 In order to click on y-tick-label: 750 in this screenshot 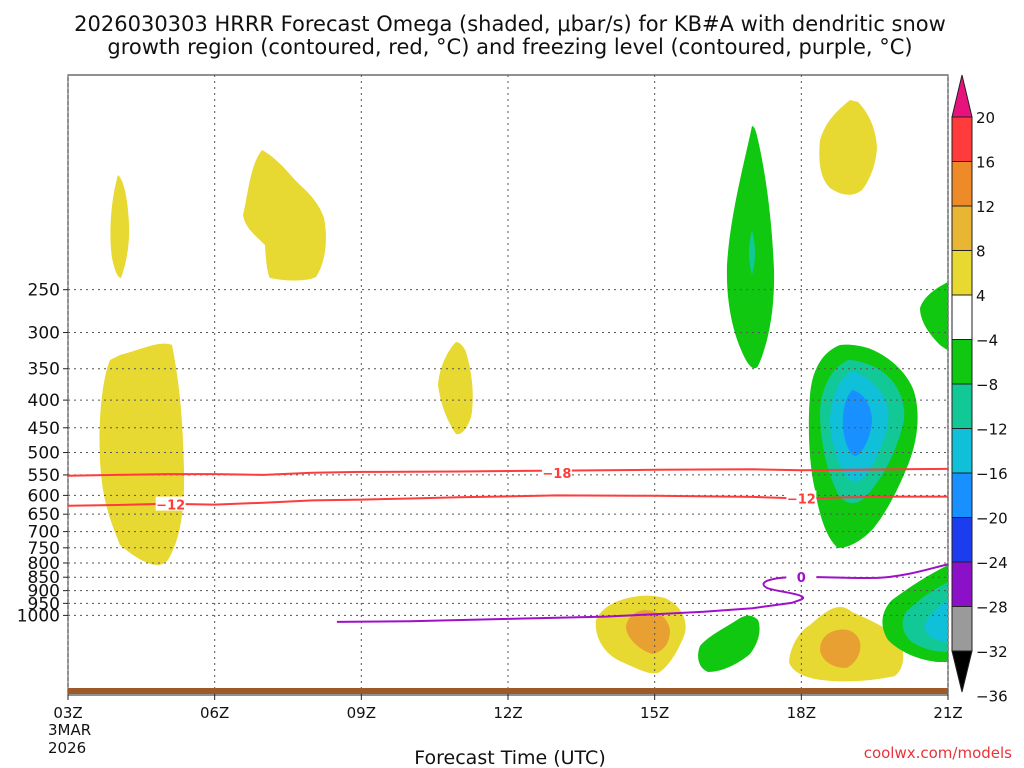, I will do `click(44, 549)`.